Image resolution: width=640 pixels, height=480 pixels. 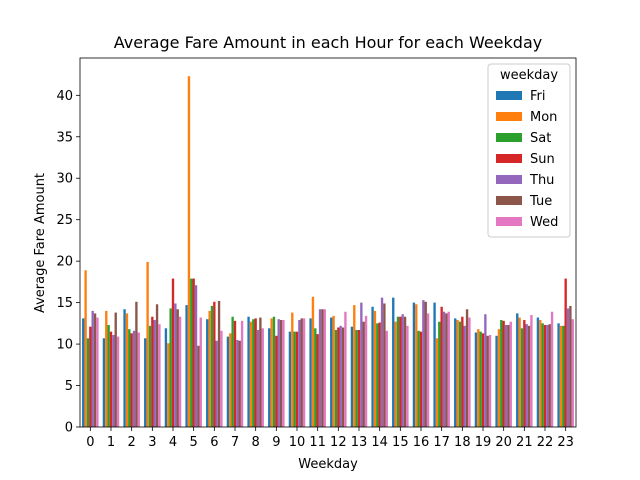 I want to click on x-axis-label: Weekday, so click(x=328, y=464).